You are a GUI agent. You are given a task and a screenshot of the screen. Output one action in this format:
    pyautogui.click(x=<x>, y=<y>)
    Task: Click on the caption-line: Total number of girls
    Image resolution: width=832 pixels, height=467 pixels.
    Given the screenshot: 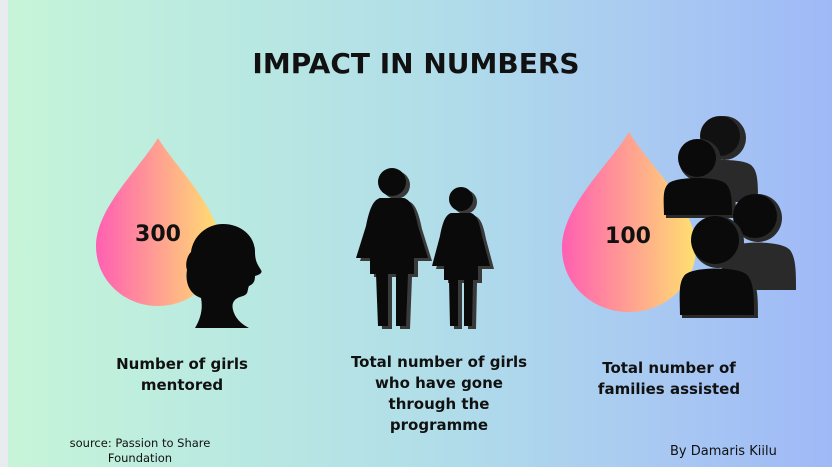 What is the action you would take?
    pyautogui.click(x=439, y=362)
    